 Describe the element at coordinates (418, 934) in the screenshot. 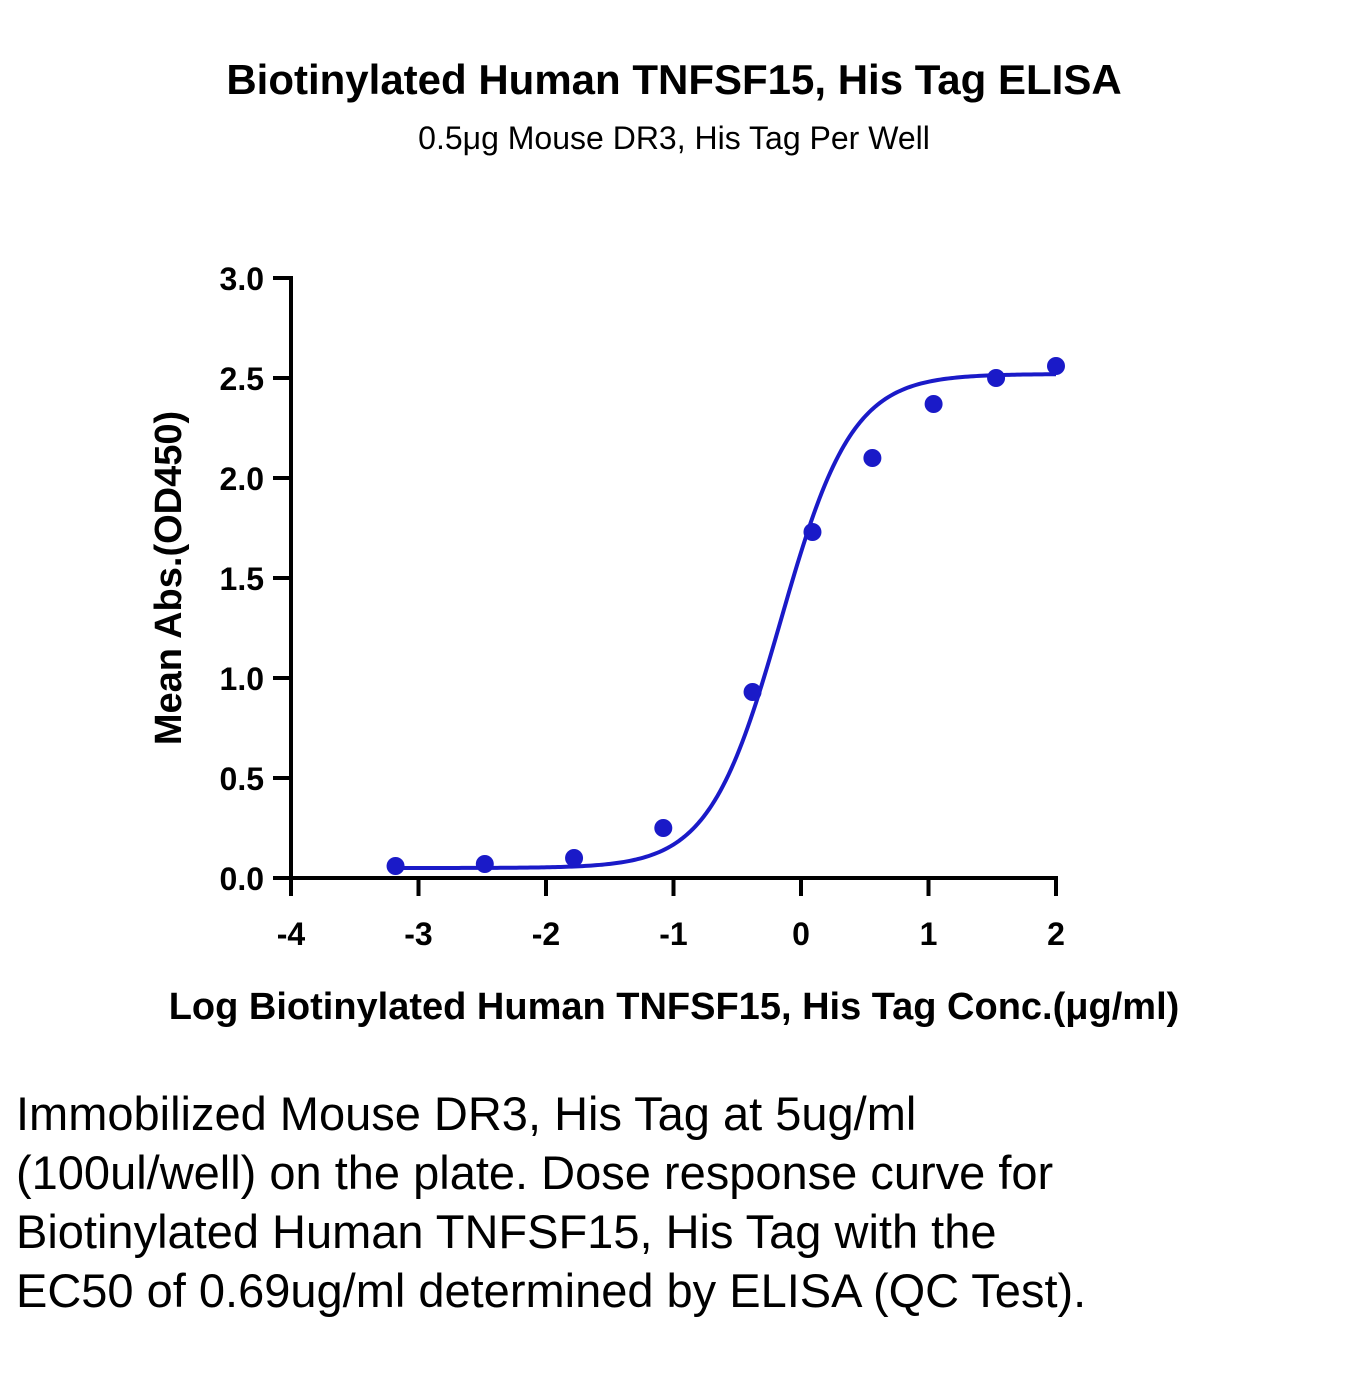

I see `x-tick-label: -3` at that location.